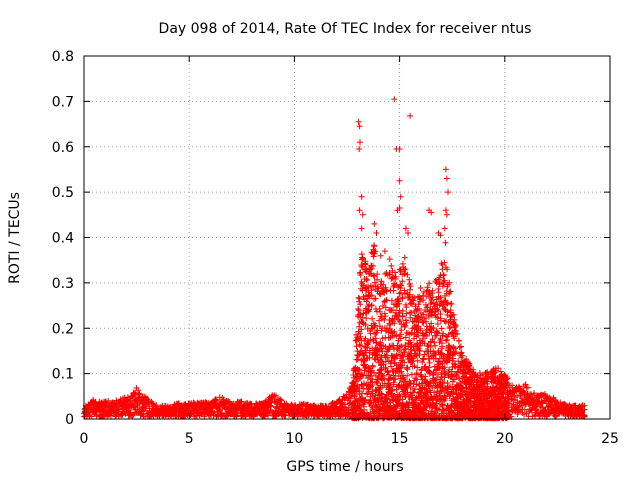  I want to click on y-axis-title: ROTI / TECUs, so click(15, 238).